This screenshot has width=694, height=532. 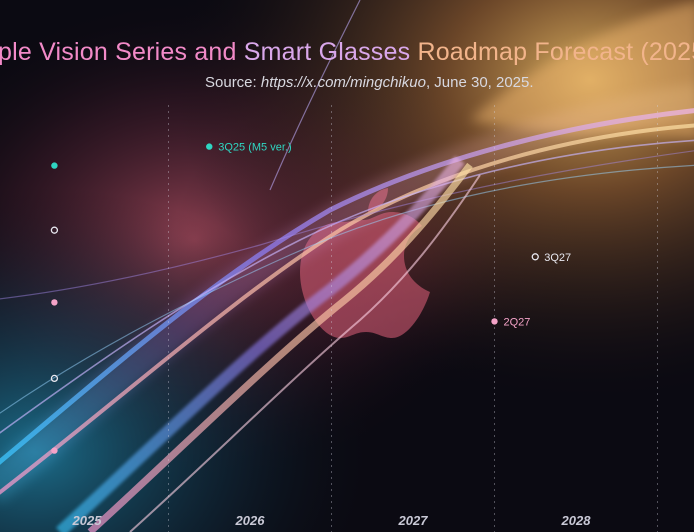 What do you see at coordinates (557, 258) in the screenshot?
I see `data-point-label: 3Q27` at bounding box center [557, 258].